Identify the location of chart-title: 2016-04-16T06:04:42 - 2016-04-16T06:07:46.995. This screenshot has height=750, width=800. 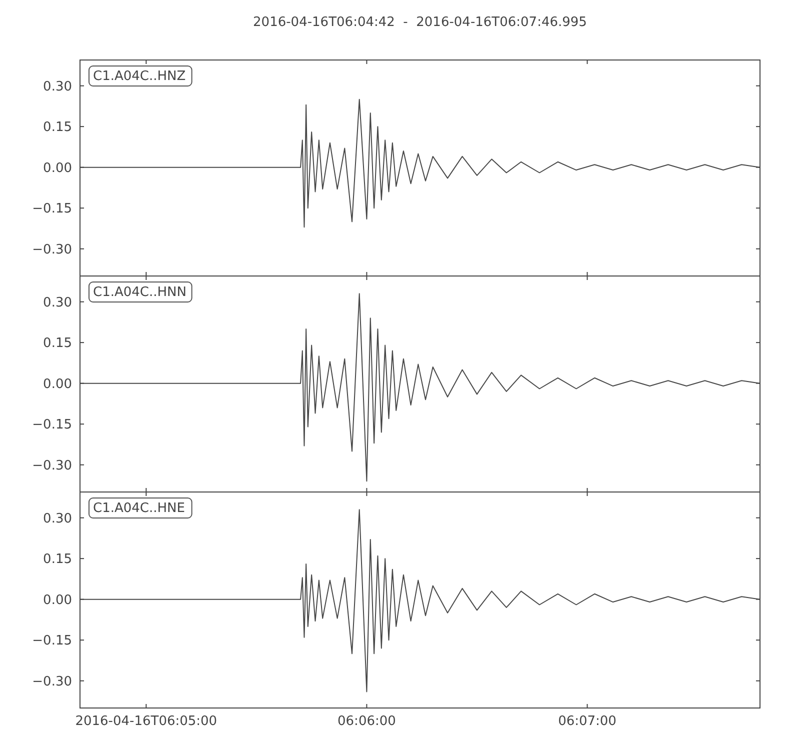
(420, 22).